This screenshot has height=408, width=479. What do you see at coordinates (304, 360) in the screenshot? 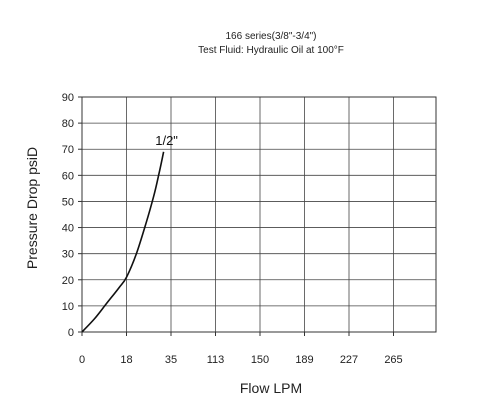
I see `x-tick-label: 189` at bounding box center [304, 360].